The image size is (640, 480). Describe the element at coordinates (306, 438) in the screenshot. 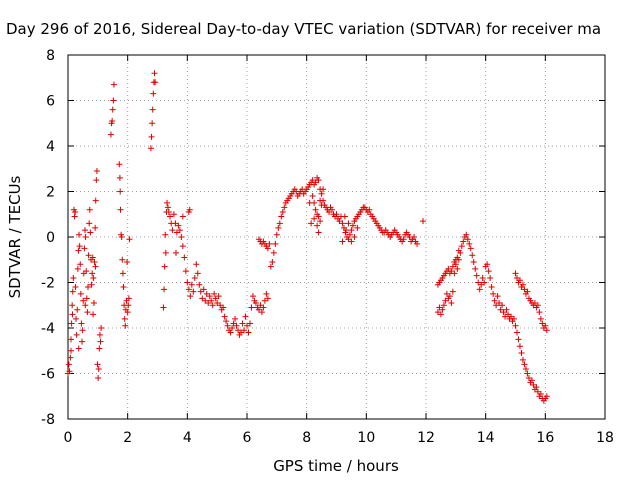

I see `x-tick-label: 8` at that location.